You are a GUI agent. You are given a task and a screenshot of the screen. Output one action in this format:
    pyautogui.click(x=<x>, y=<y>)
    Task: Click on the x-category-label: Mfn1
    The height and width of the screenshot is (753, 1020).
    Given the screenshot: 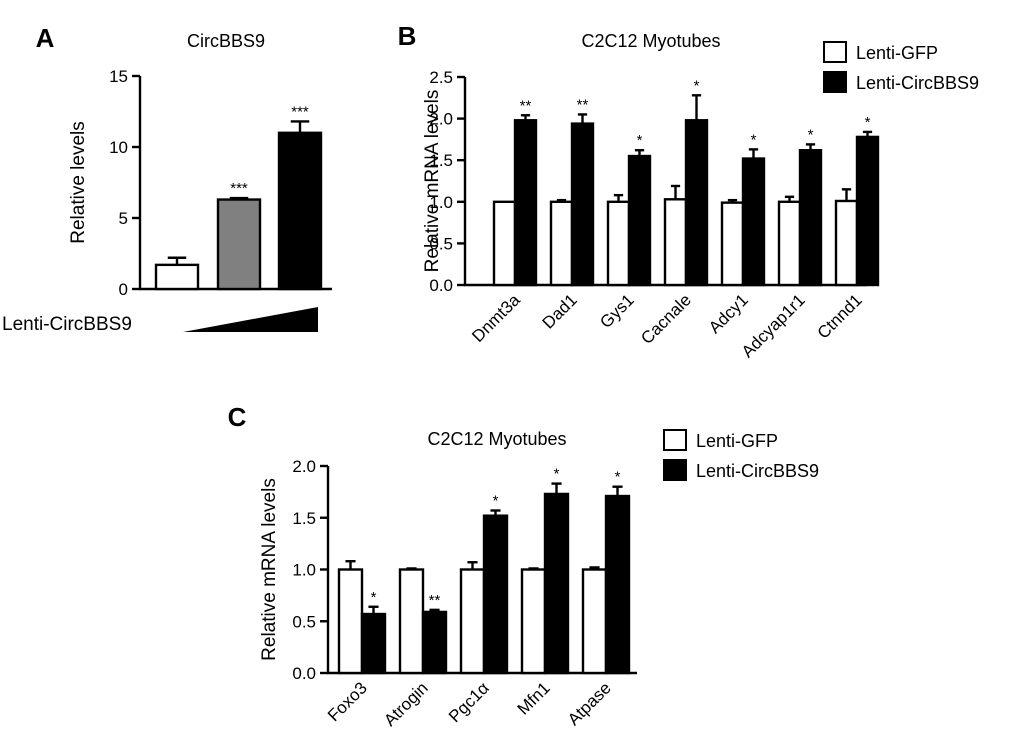 What is the action you would take?
    pyautogui.click(x=534, y=698)
    